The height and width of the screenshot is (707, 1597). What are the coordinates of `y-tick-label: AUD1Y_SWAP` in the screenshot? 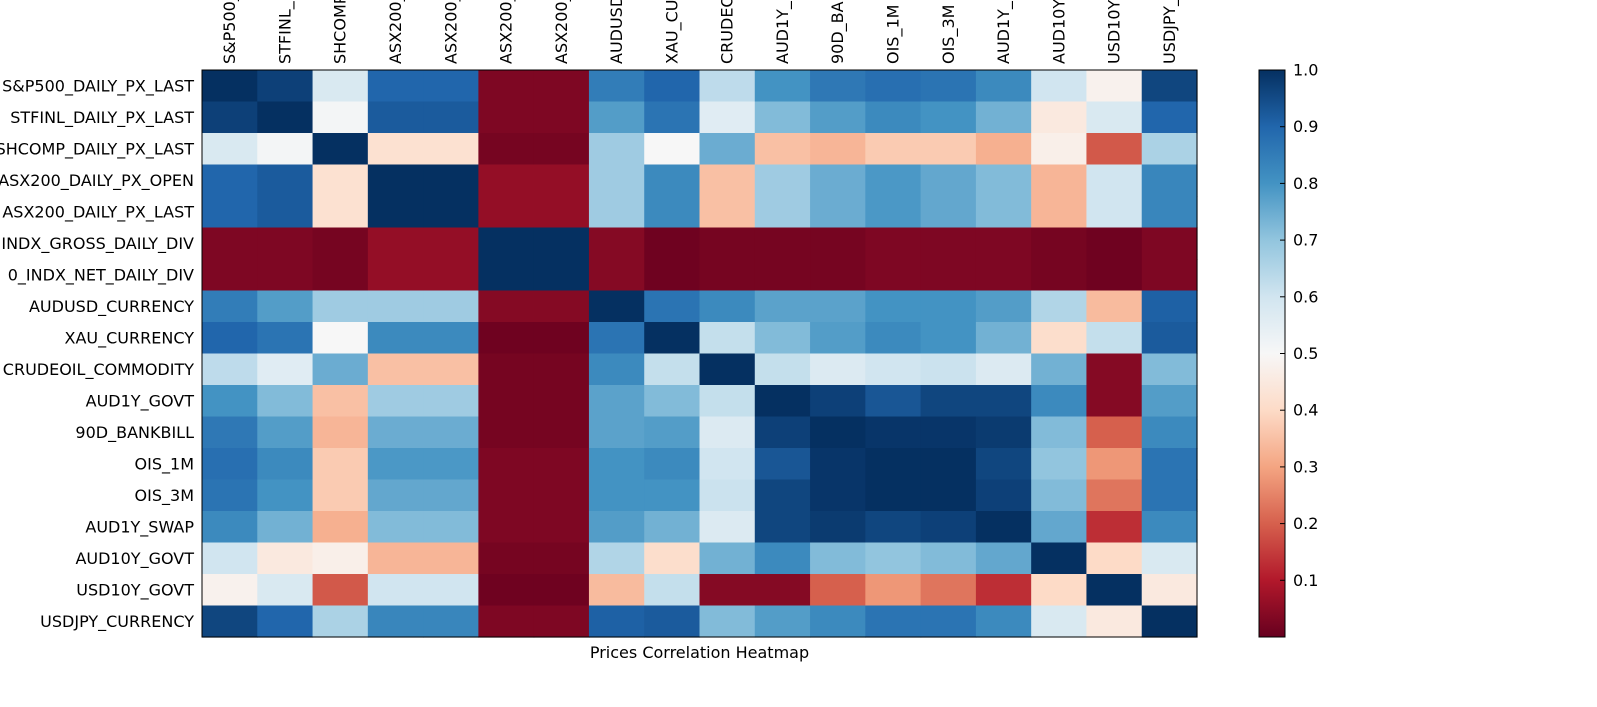 It's located at (139, 527).